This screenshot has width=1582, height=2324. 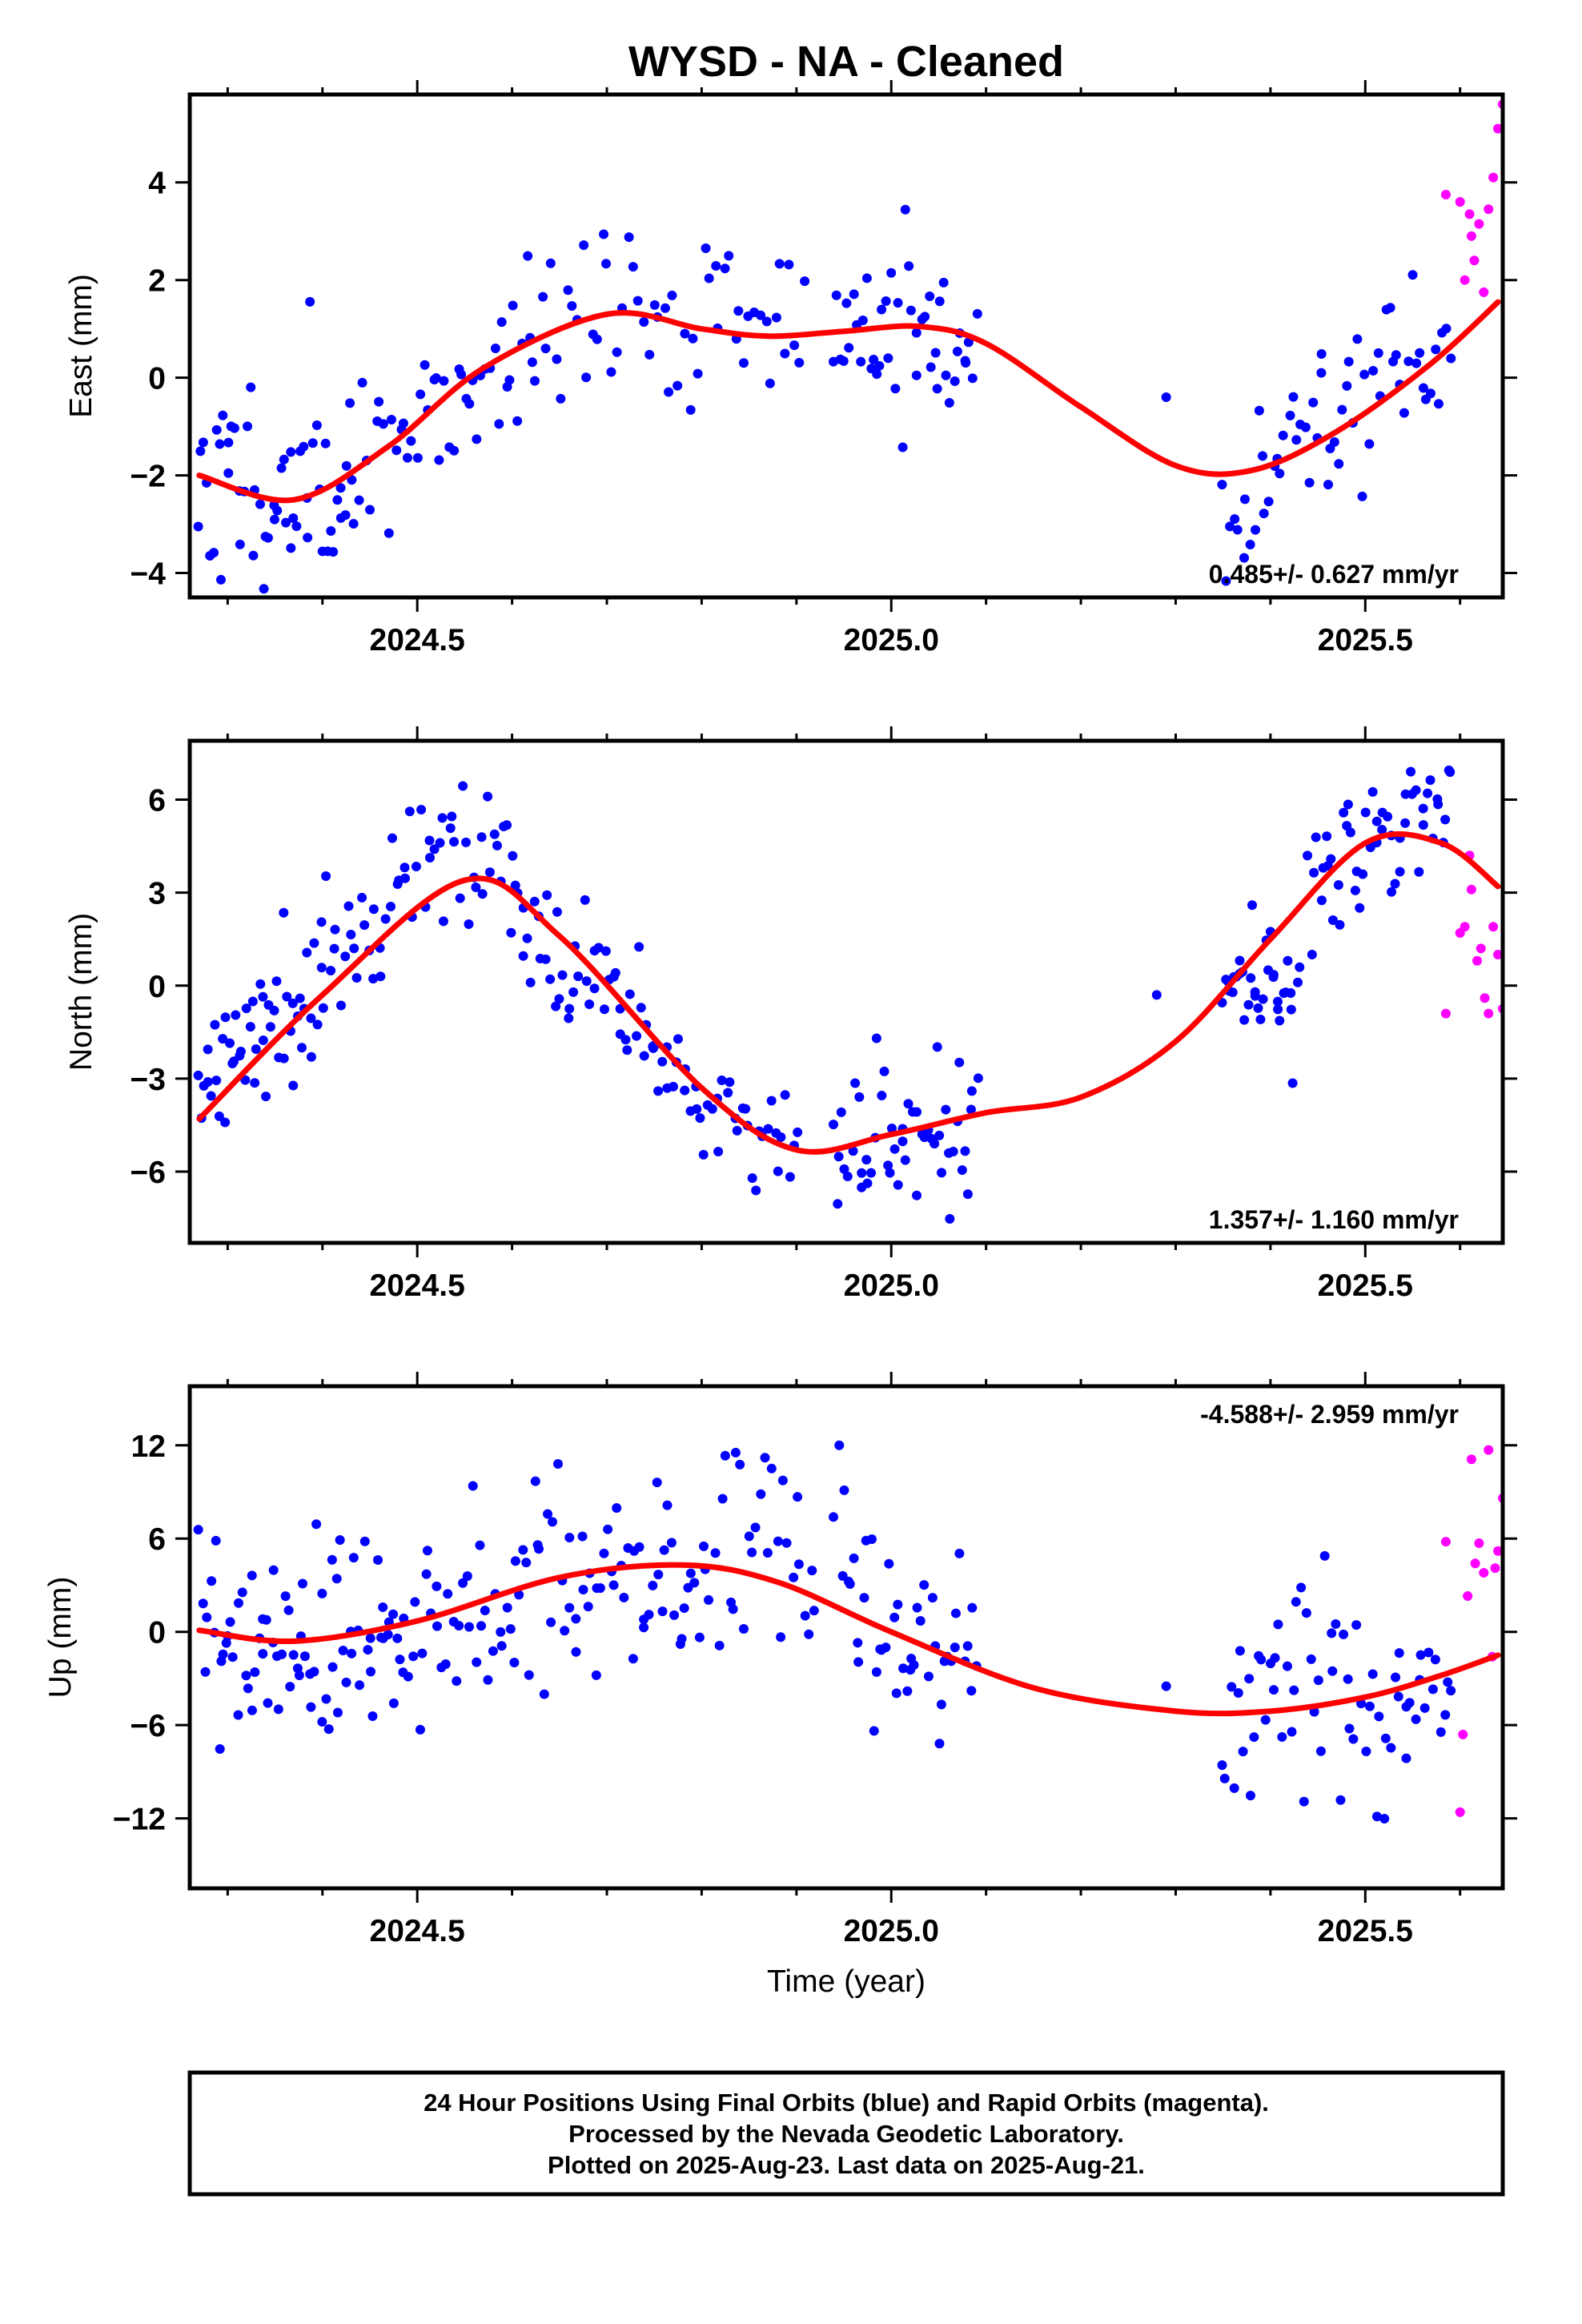 What do you see at coordinates (1334, 574) in the screenshot?
I see `velocity-rate-label: 0.485+/- 0.627 mm/yr` at bounding box center [1334, 574].